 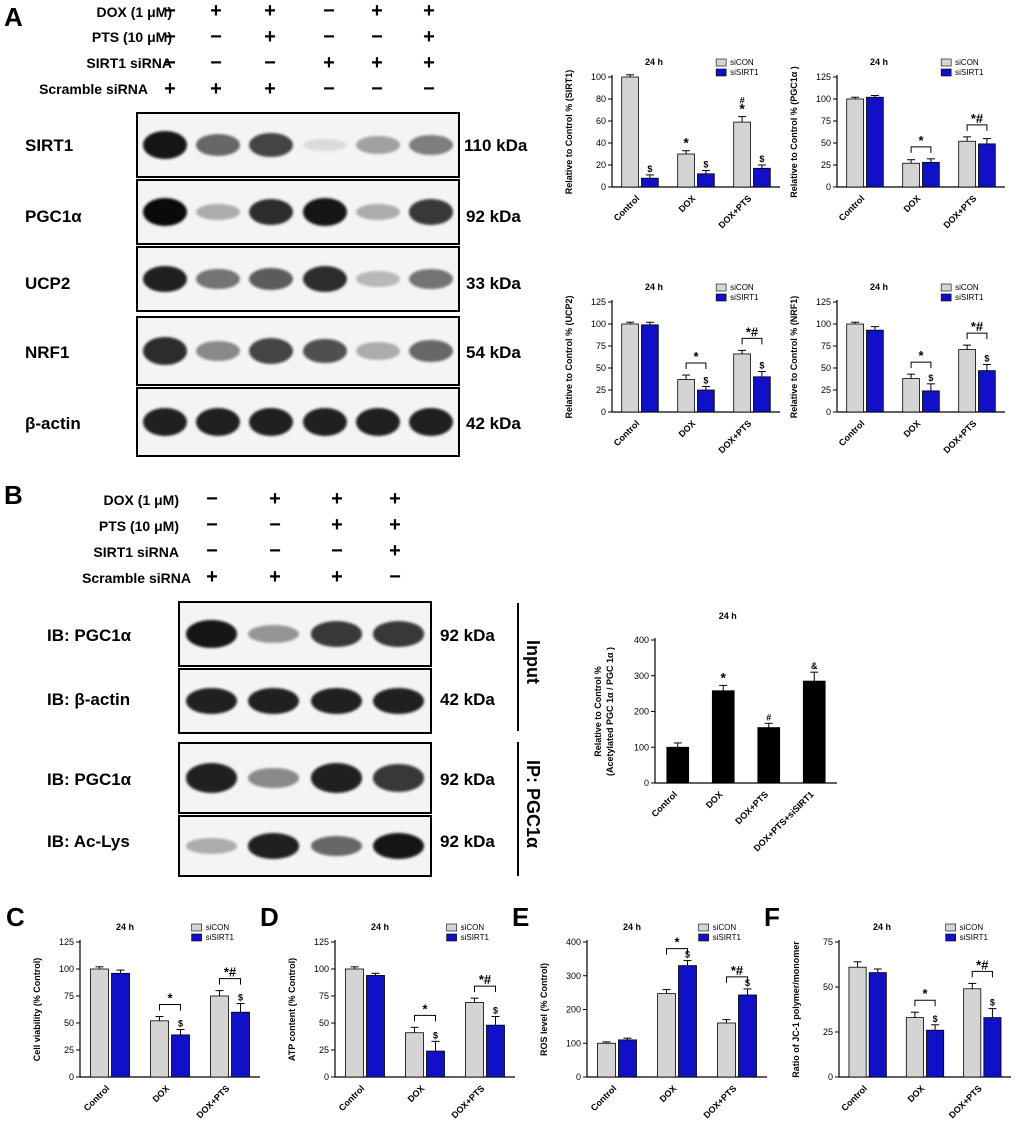 I want to click on y-tick-label: 25, so click(x=69, y=1050).